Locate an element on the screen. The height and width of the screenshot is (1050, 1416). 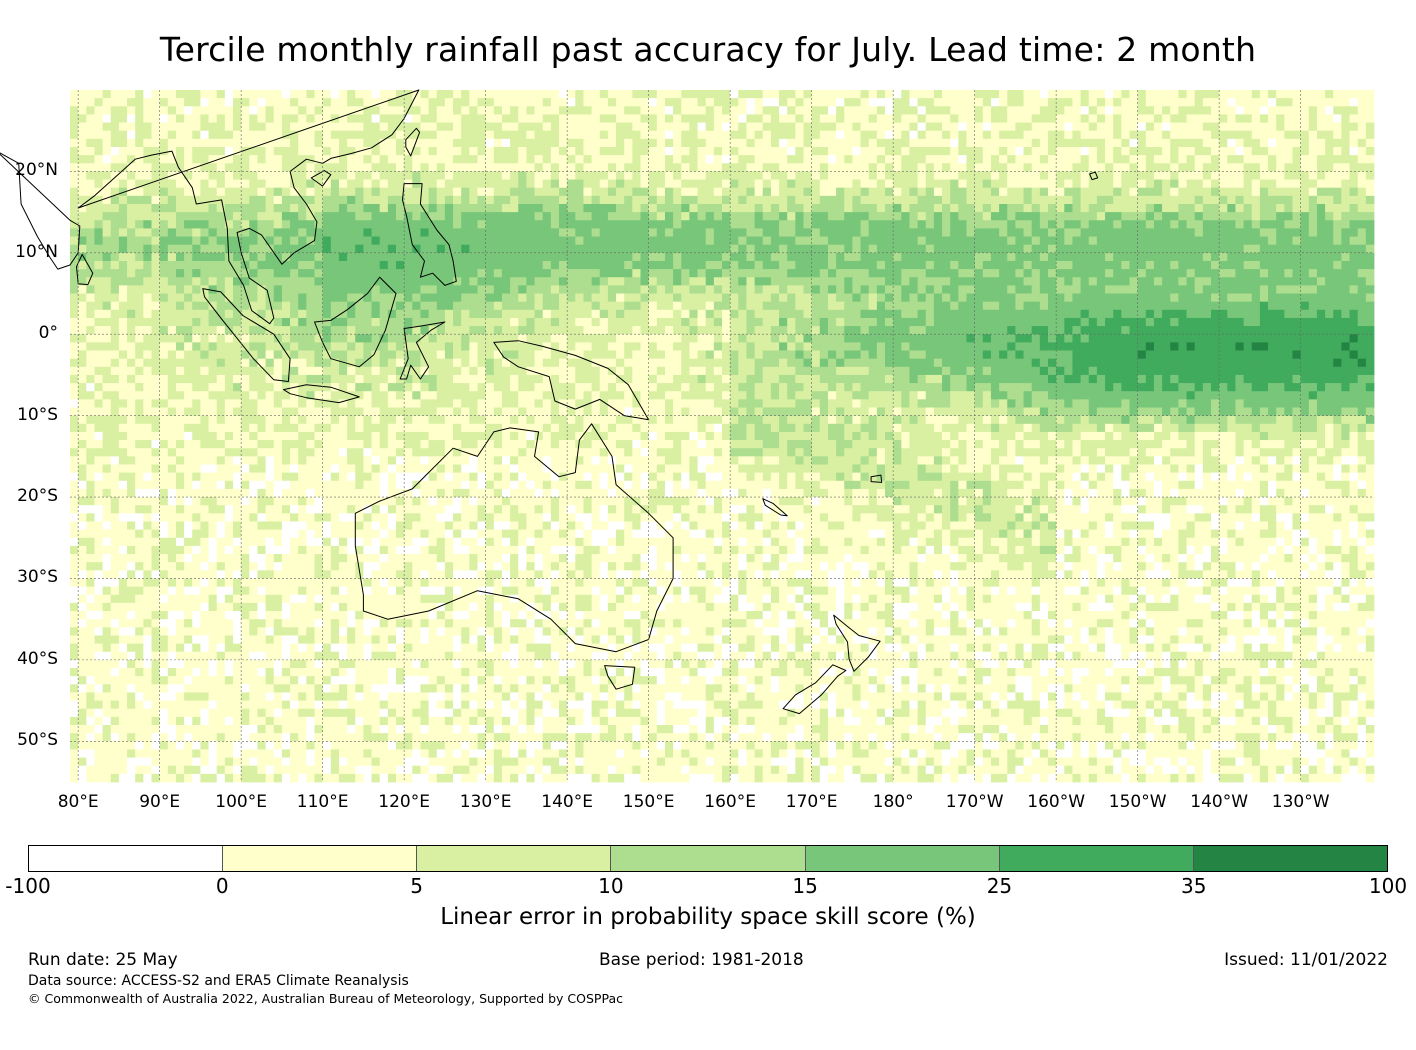
colorbar-tick-label: 0 is located at coordinates (222, 886).